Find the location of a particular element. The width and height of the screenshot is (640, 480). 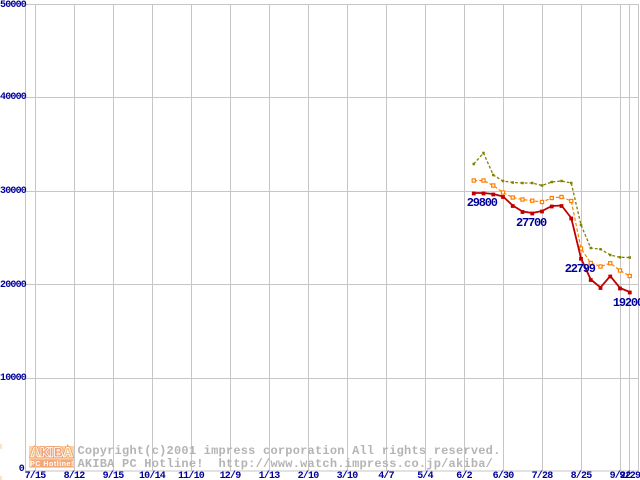

svg-text: AKIBA is located at coordinates (52, 452).